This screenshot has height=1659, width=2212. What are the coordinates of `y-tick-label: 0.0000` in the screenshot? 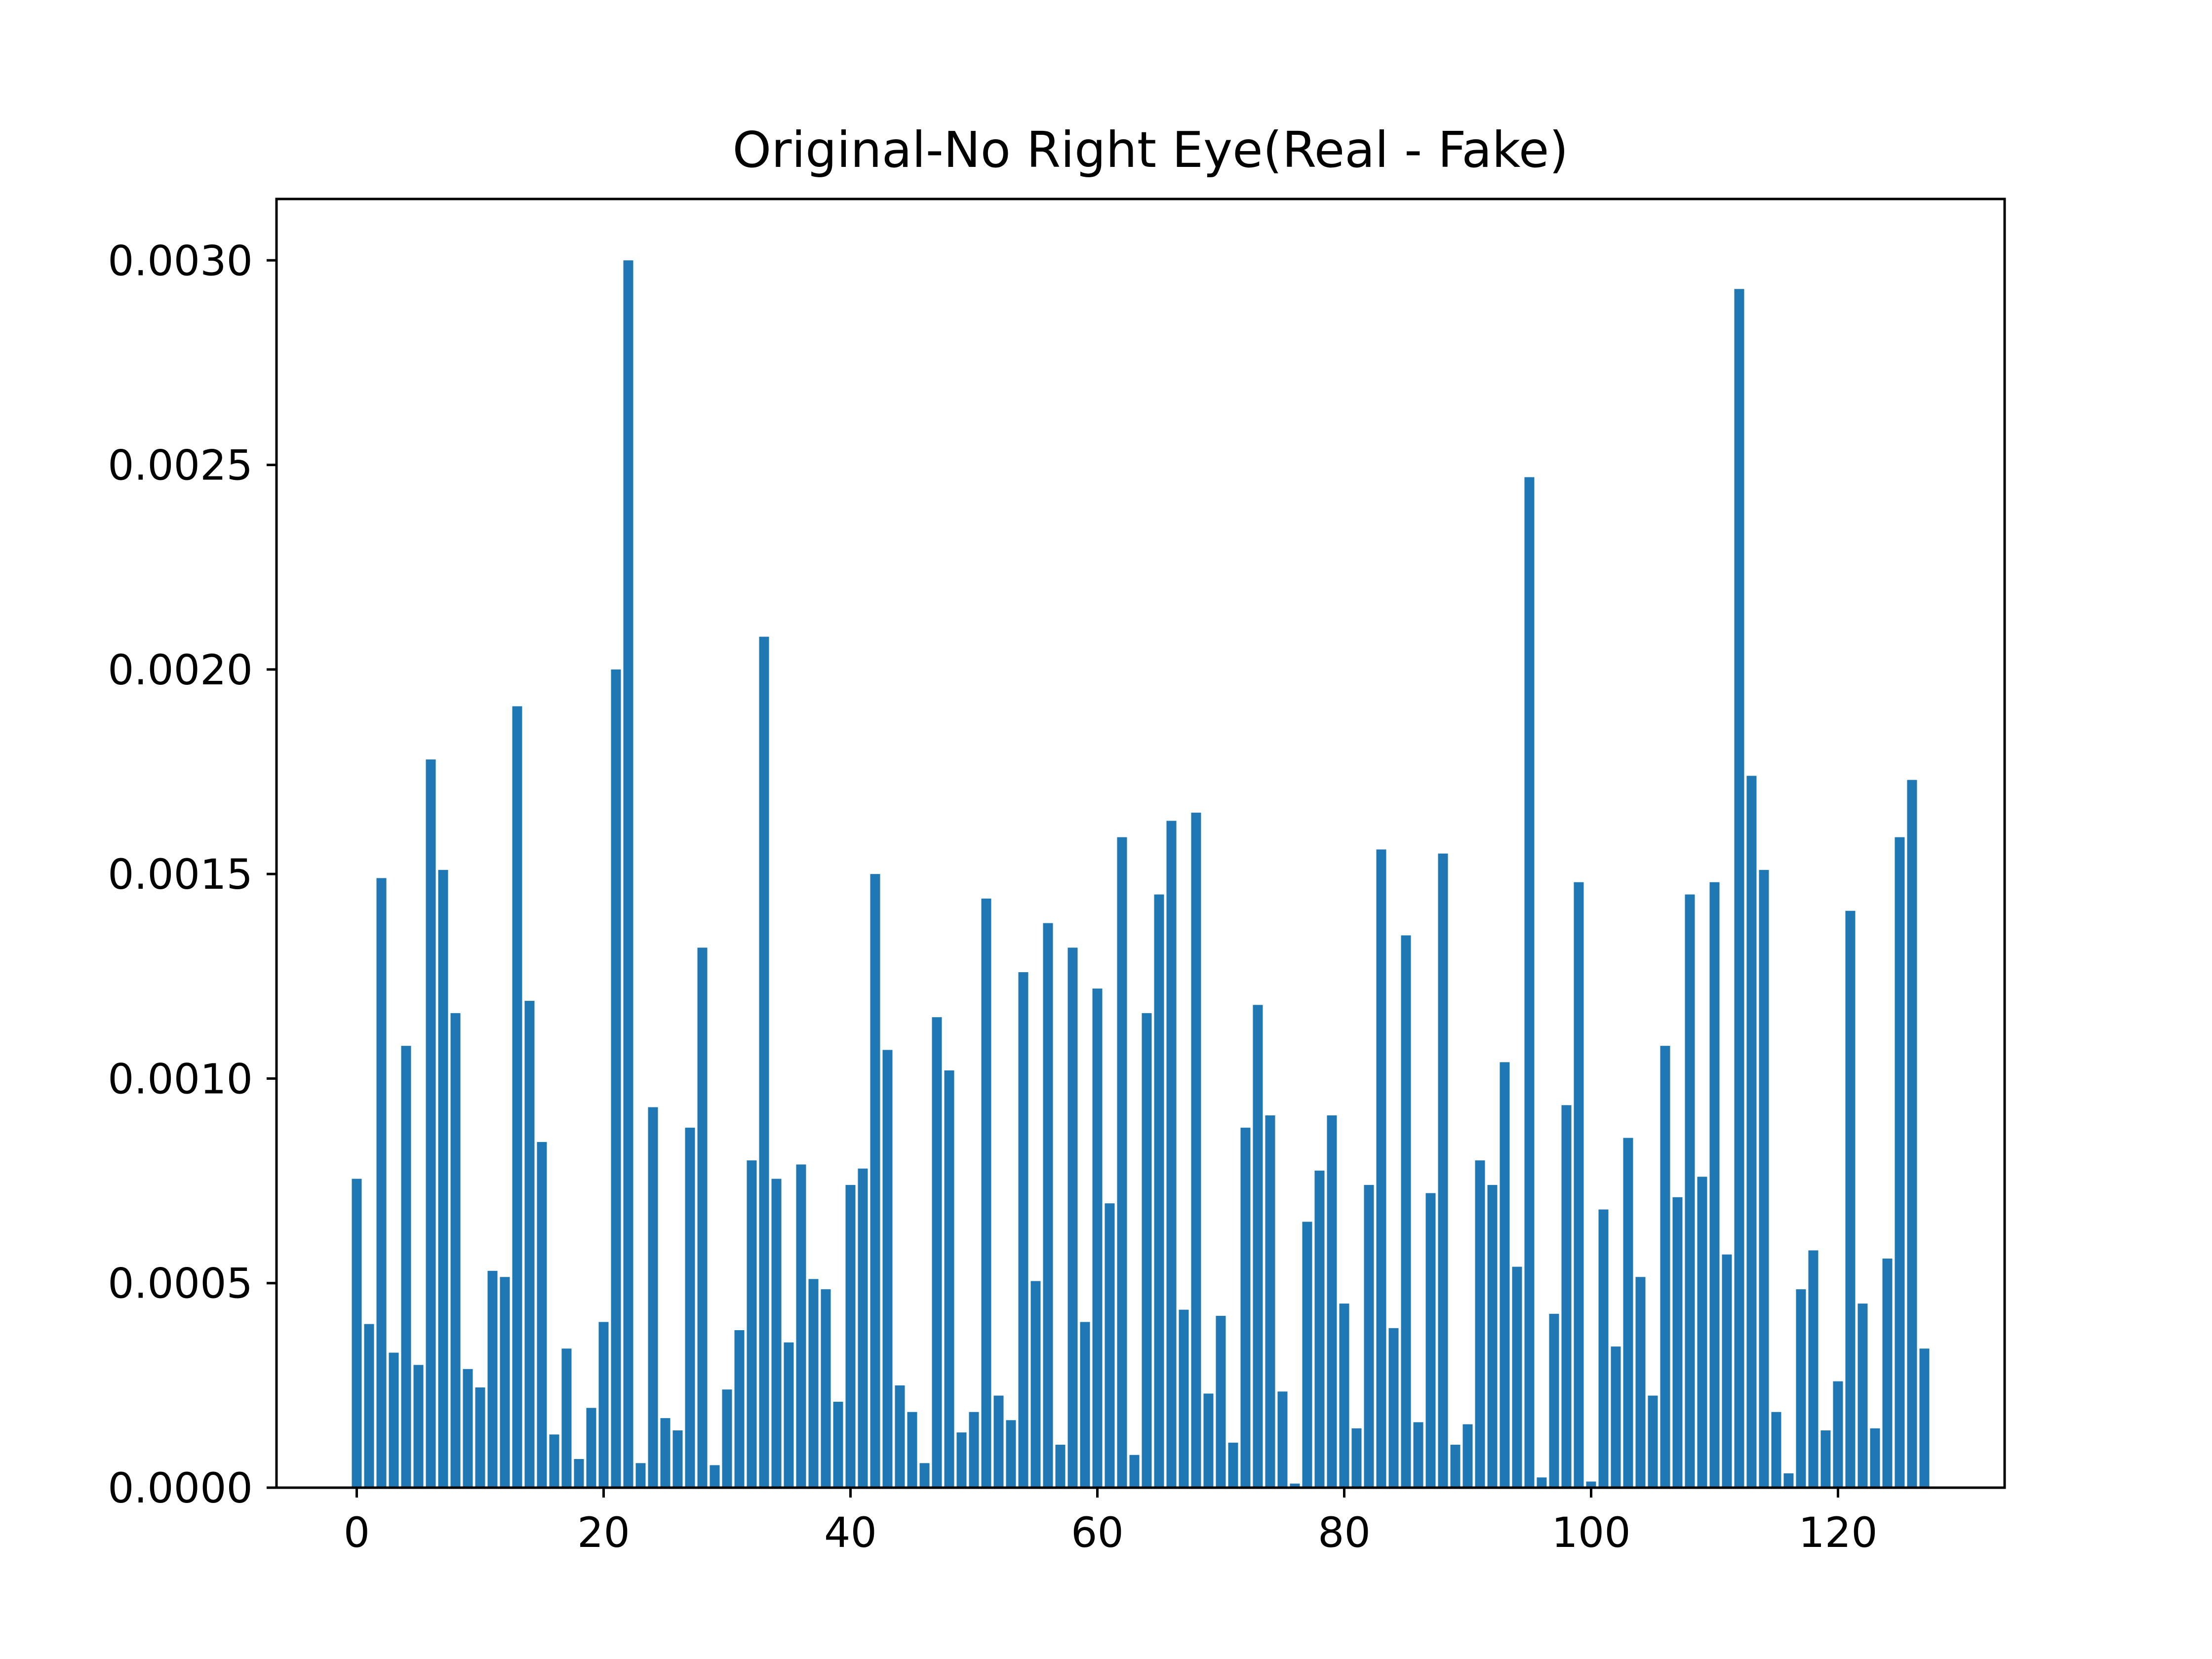 It's located at (181, 1488).